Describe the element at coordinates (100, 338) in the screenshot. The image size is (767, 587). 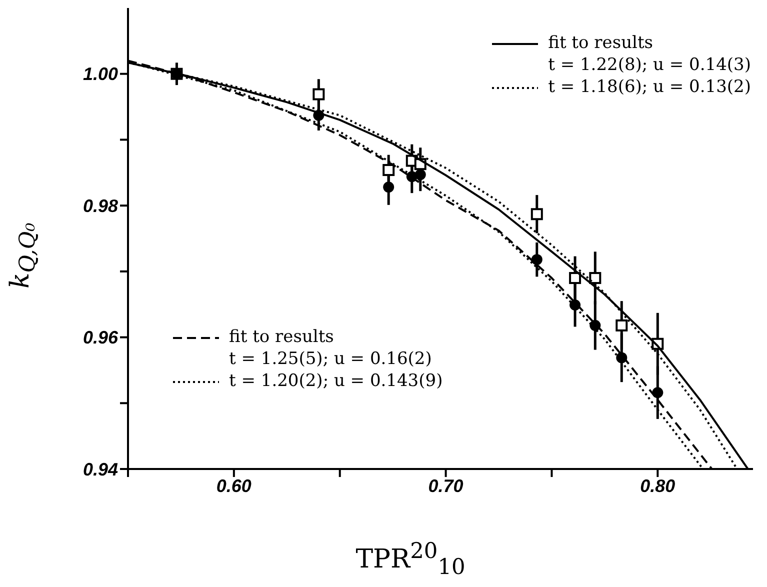
I see `y-tick-label: 0.96` at that location.